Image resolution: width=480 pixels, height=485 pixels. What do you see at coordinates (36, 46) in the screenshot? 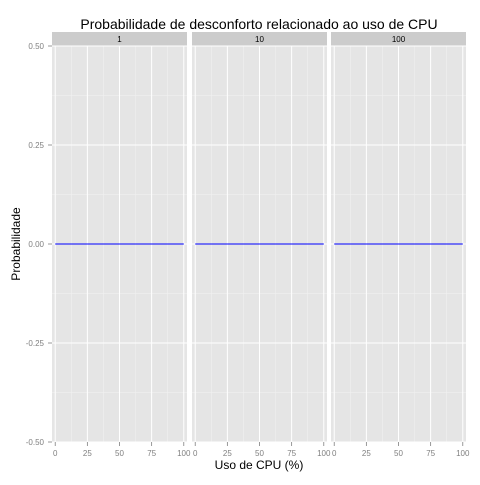
I see `y-tick-label: 0.50` at bounding box center [36, 46].